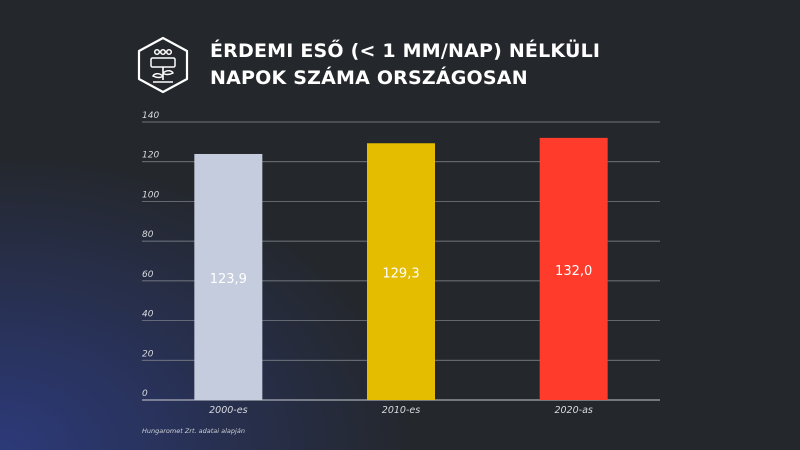 The height and width of the screenshot is (450, 800). What do you see at coordinates (148, 315) in the screenshot?
I see `y-tick-label: 40` at bounding box center [148, 315].